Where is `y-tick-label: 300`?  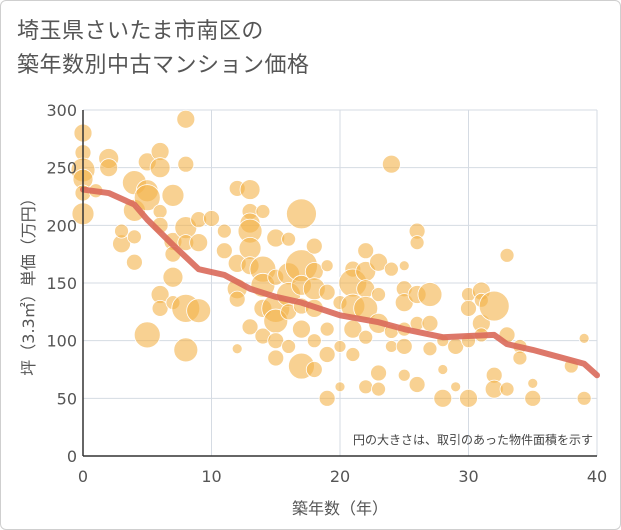 y-tick-label: 300 is located at coordinates (61, 110).